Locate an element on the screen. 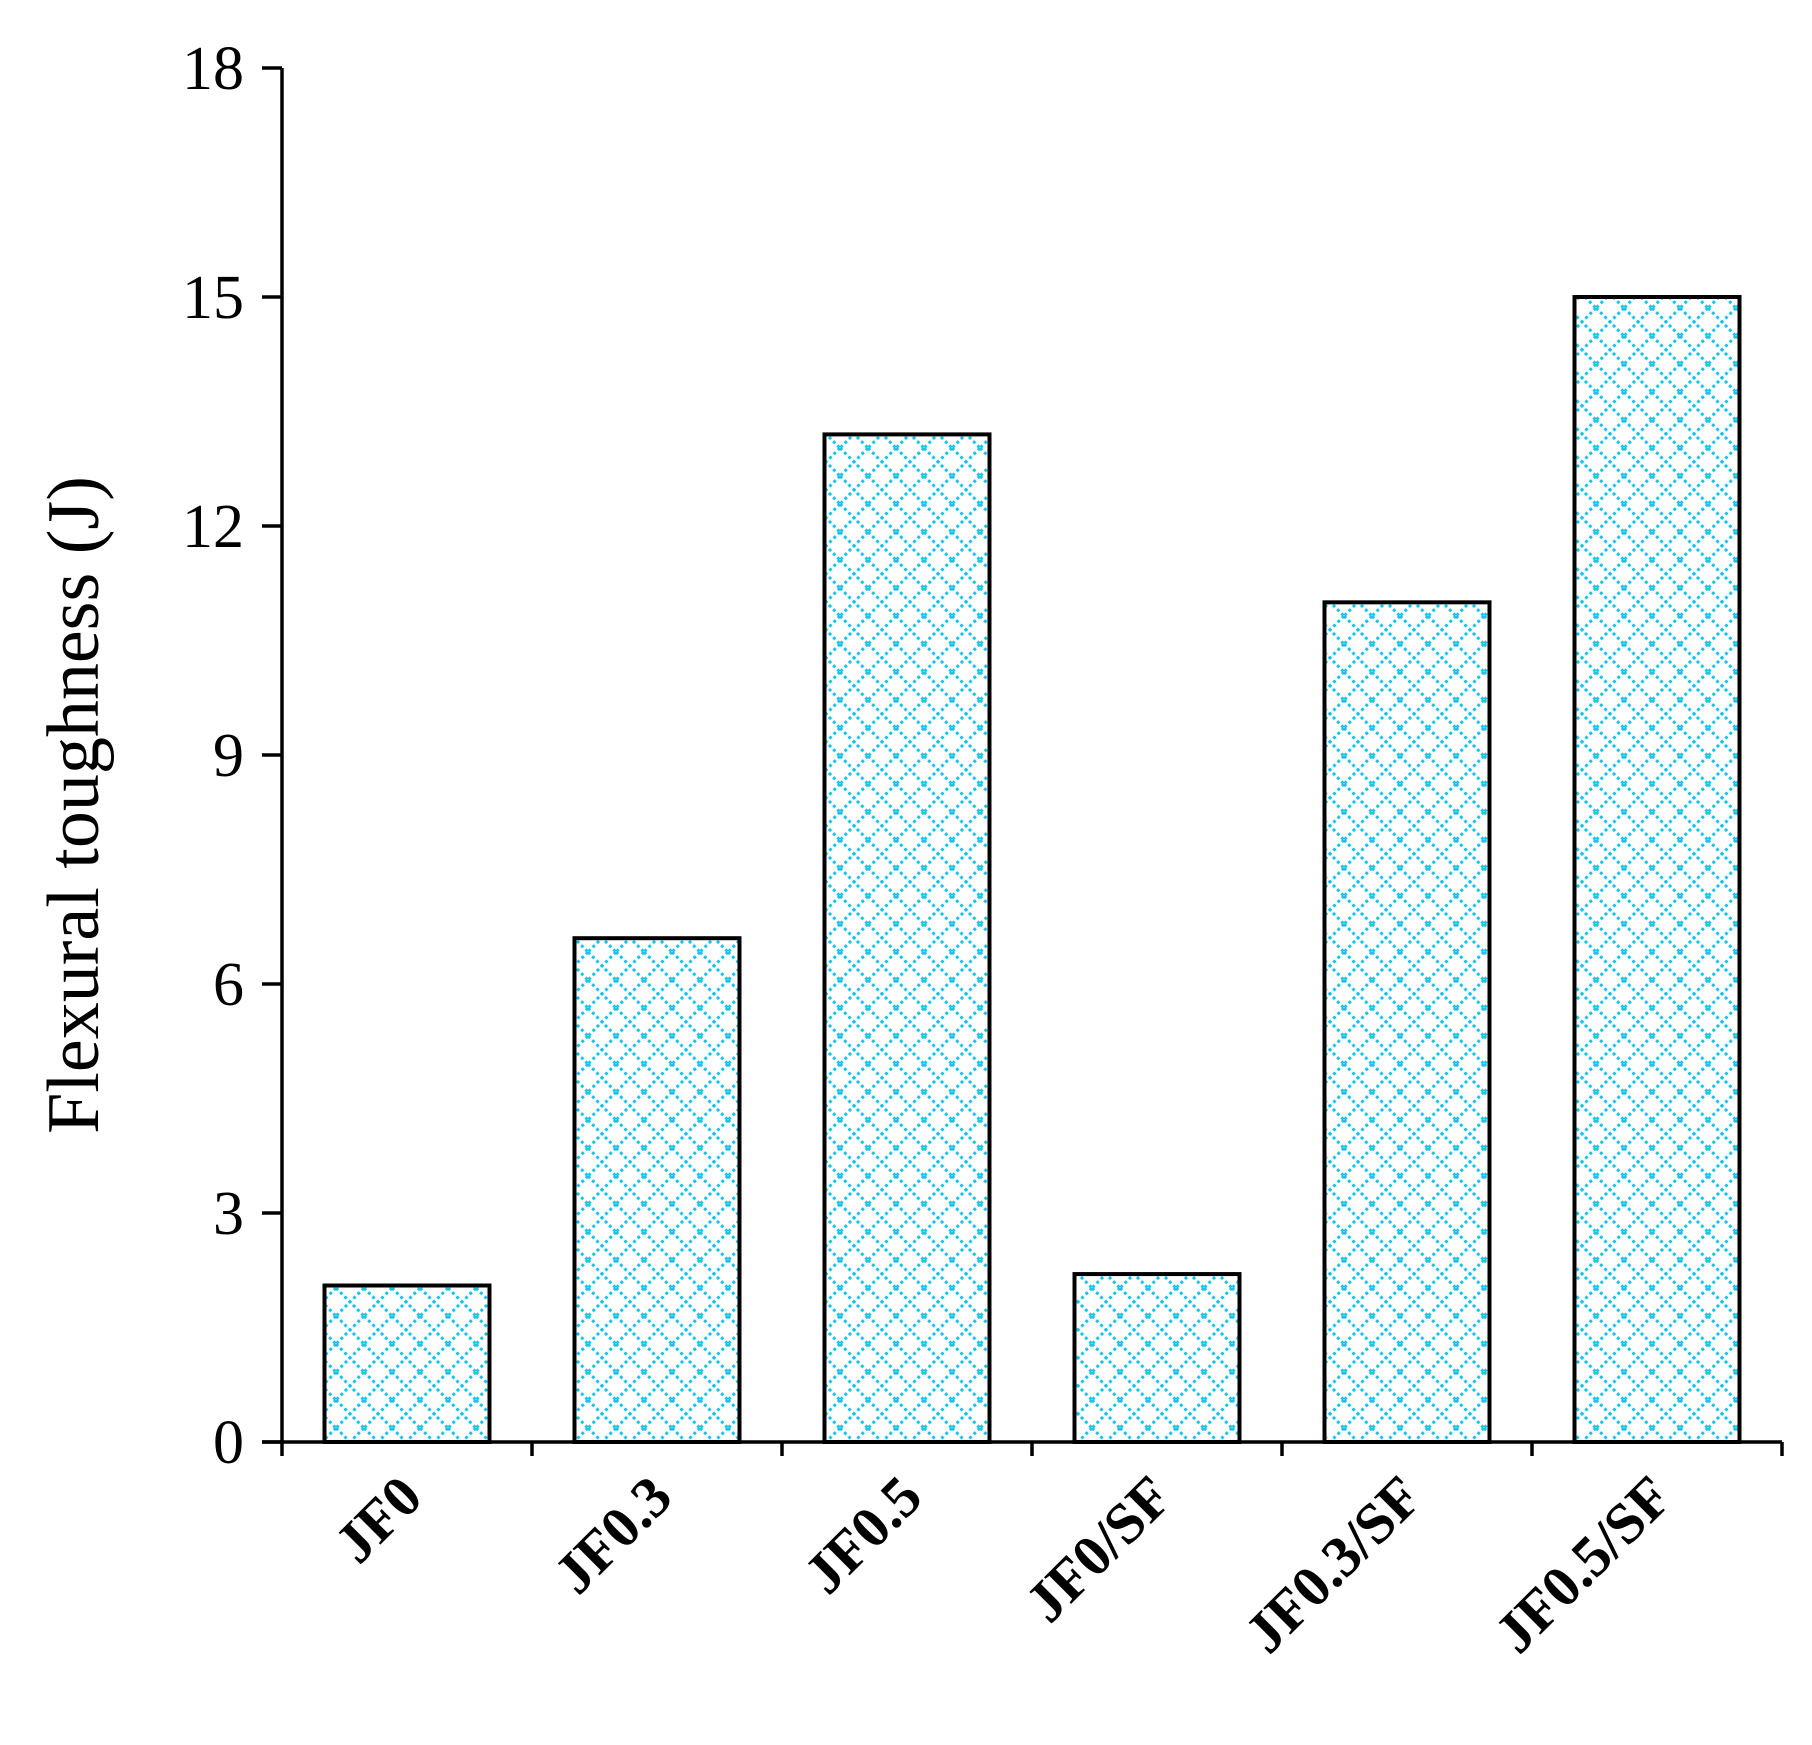 The width and height of the screenshot is (1812, 1745). bar-jf0-5-sf is located at coordinates (1657, 869).